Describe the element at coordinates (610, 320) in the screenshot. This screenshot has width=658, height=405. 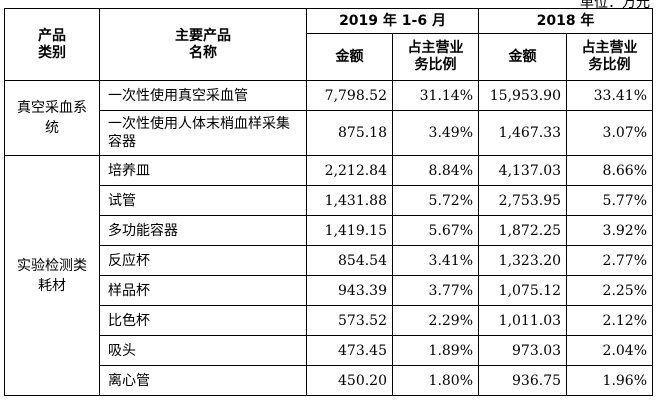
I see `ratio-2018: 2.12%` at that location.